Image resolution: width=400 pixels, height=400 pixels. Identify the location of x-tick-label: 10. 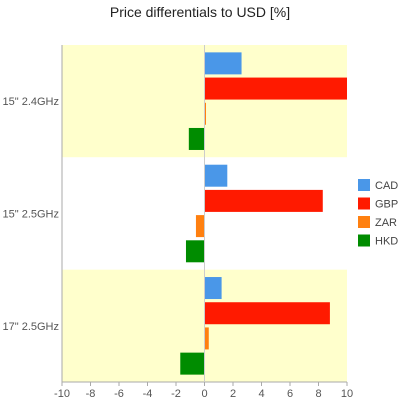
(347, 394).